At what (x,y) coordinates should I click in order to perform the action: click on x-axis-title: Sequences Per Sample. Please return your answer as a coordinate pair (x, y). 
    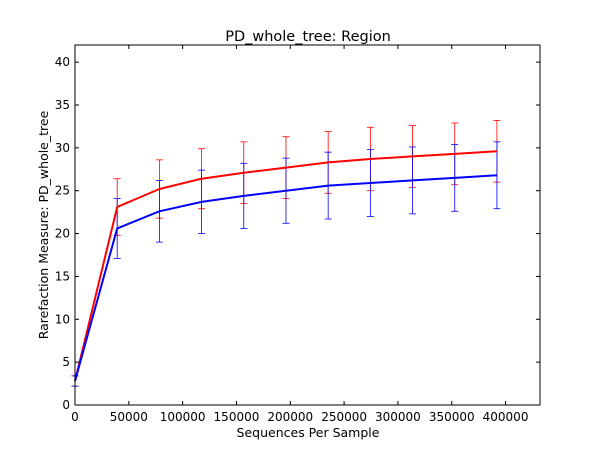
    Looking at the image, I should click on (308, 432).